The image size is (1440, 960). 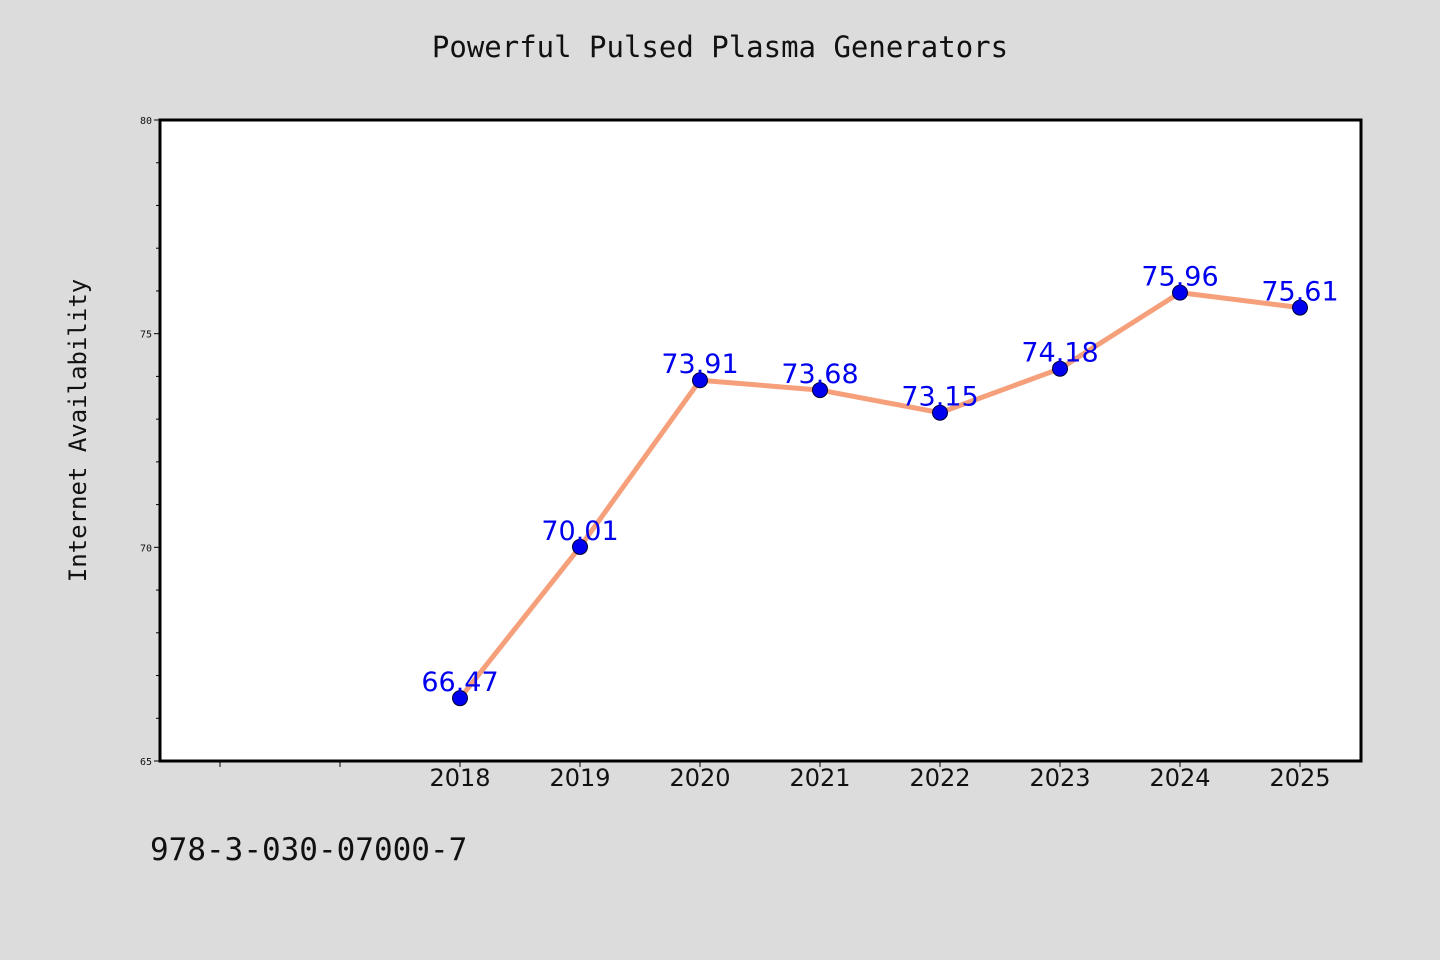 What do you see at coordinates (819, 374) in the screenshot?
I see `data-label: 73.68` at bounding box center [819, 374].